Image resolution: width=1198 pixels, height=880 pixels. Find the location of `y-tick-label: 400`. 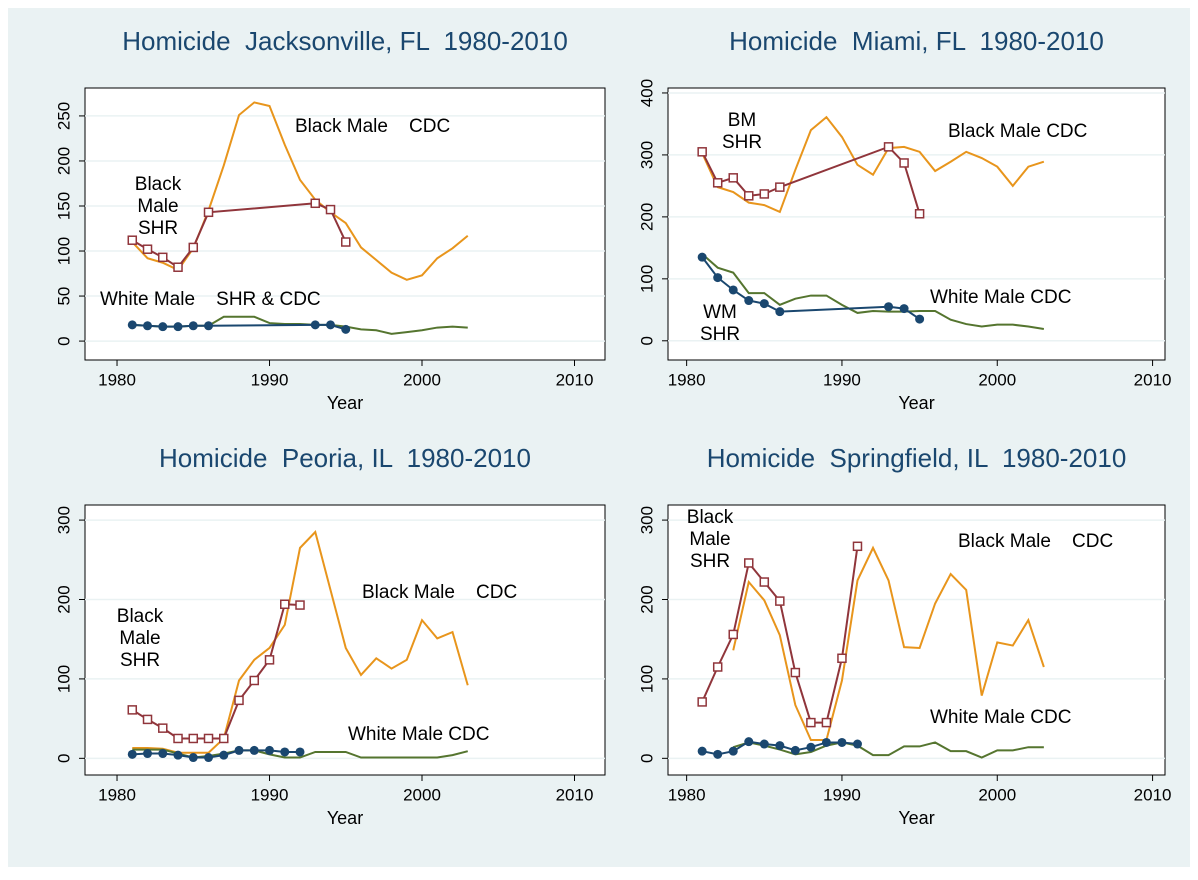

y-tick-label: 400 is located at coordinates (646, 93).